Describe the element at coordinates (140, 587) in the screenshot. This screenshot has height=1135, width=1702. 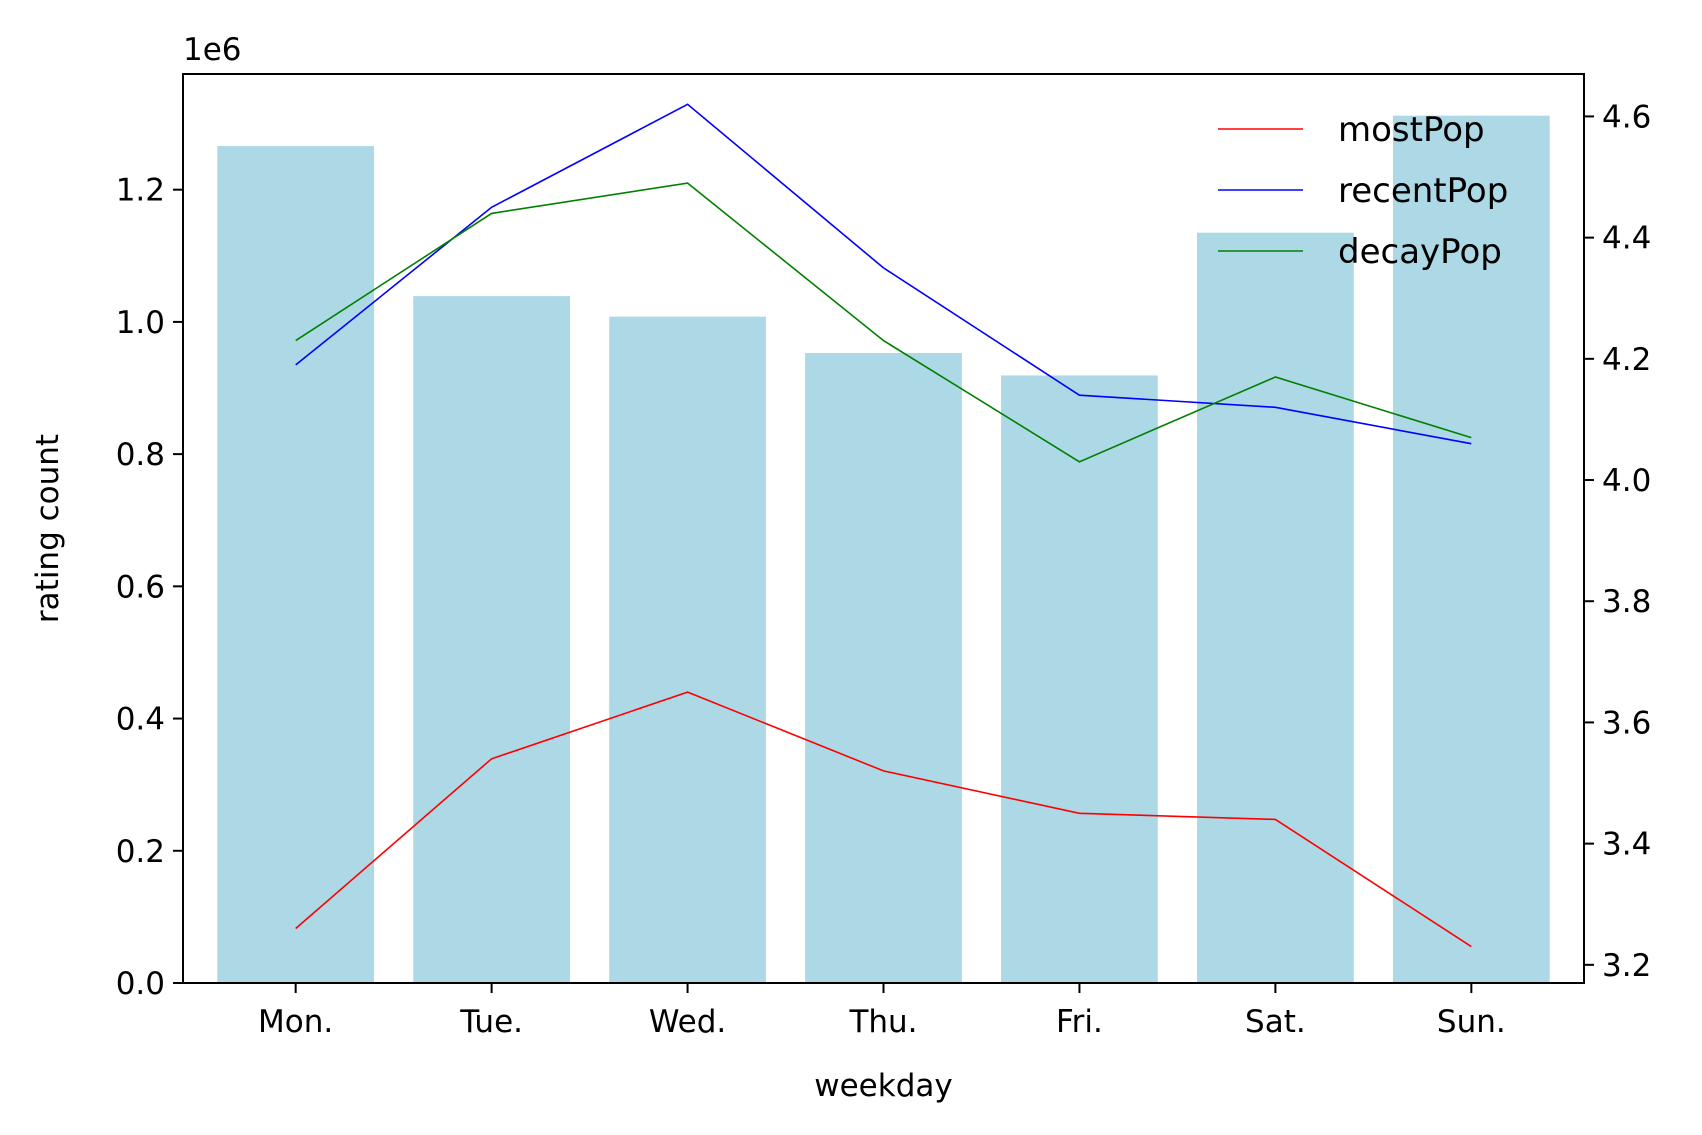
I see `left-tick-label: 0.6` at that location.